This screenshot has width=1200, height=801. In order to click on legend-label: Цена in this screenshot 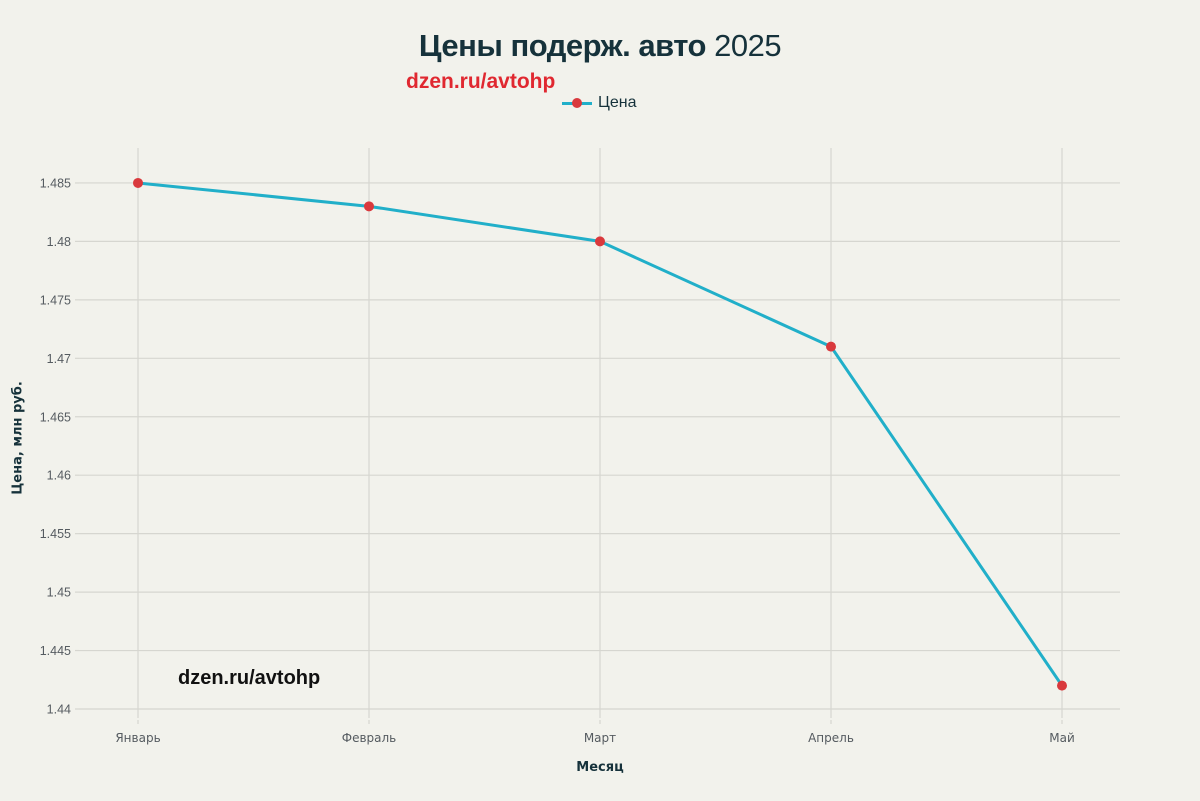, I will do `click(617, 102)`.